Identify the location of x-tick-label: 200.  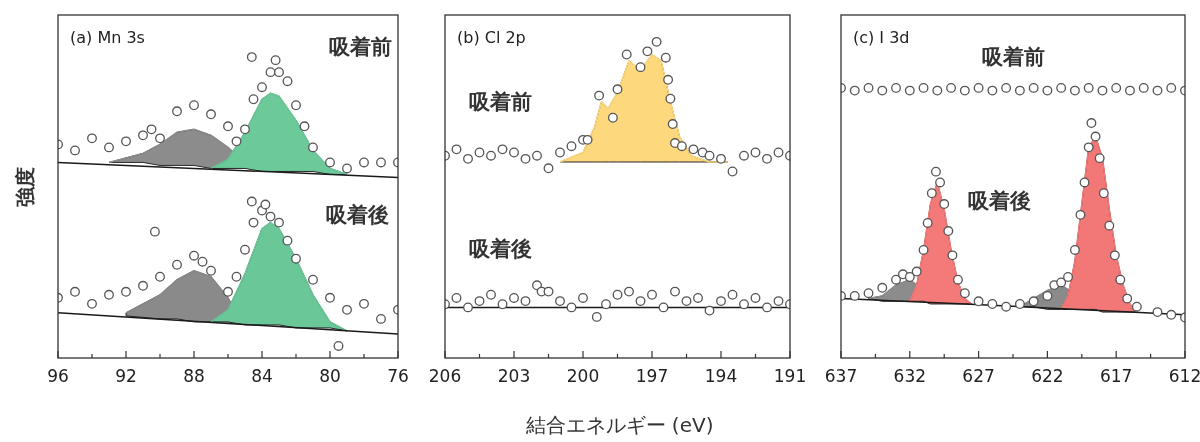
(583, 376).